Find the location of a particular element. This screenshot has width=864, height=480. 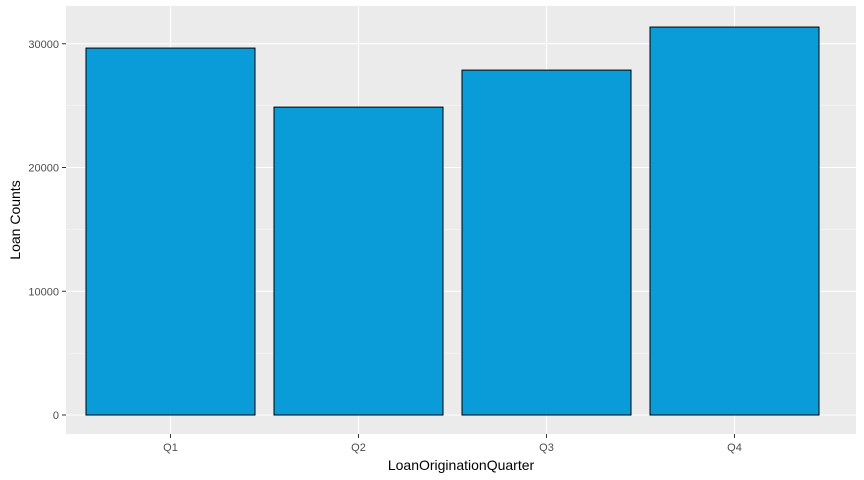

x-axis-title: LoanOriginationQuarter is located at coordinates (461, 465).